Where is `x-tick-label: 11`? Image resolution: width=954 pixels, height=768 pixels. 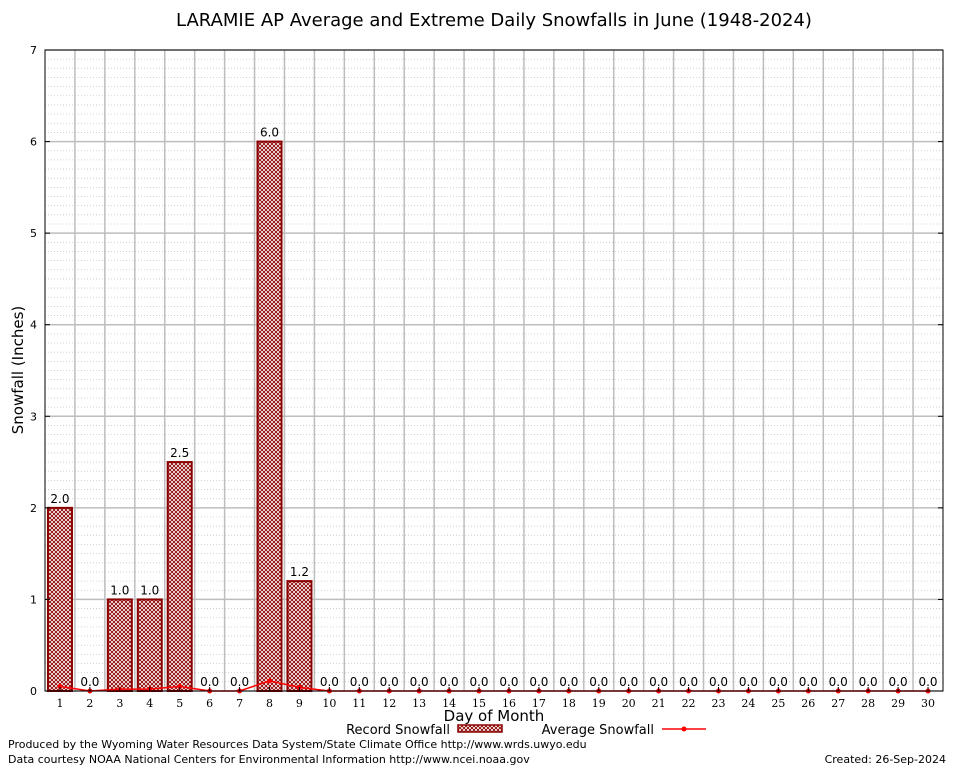
x-tick-label: 11 is located at coordinates (359, 703).